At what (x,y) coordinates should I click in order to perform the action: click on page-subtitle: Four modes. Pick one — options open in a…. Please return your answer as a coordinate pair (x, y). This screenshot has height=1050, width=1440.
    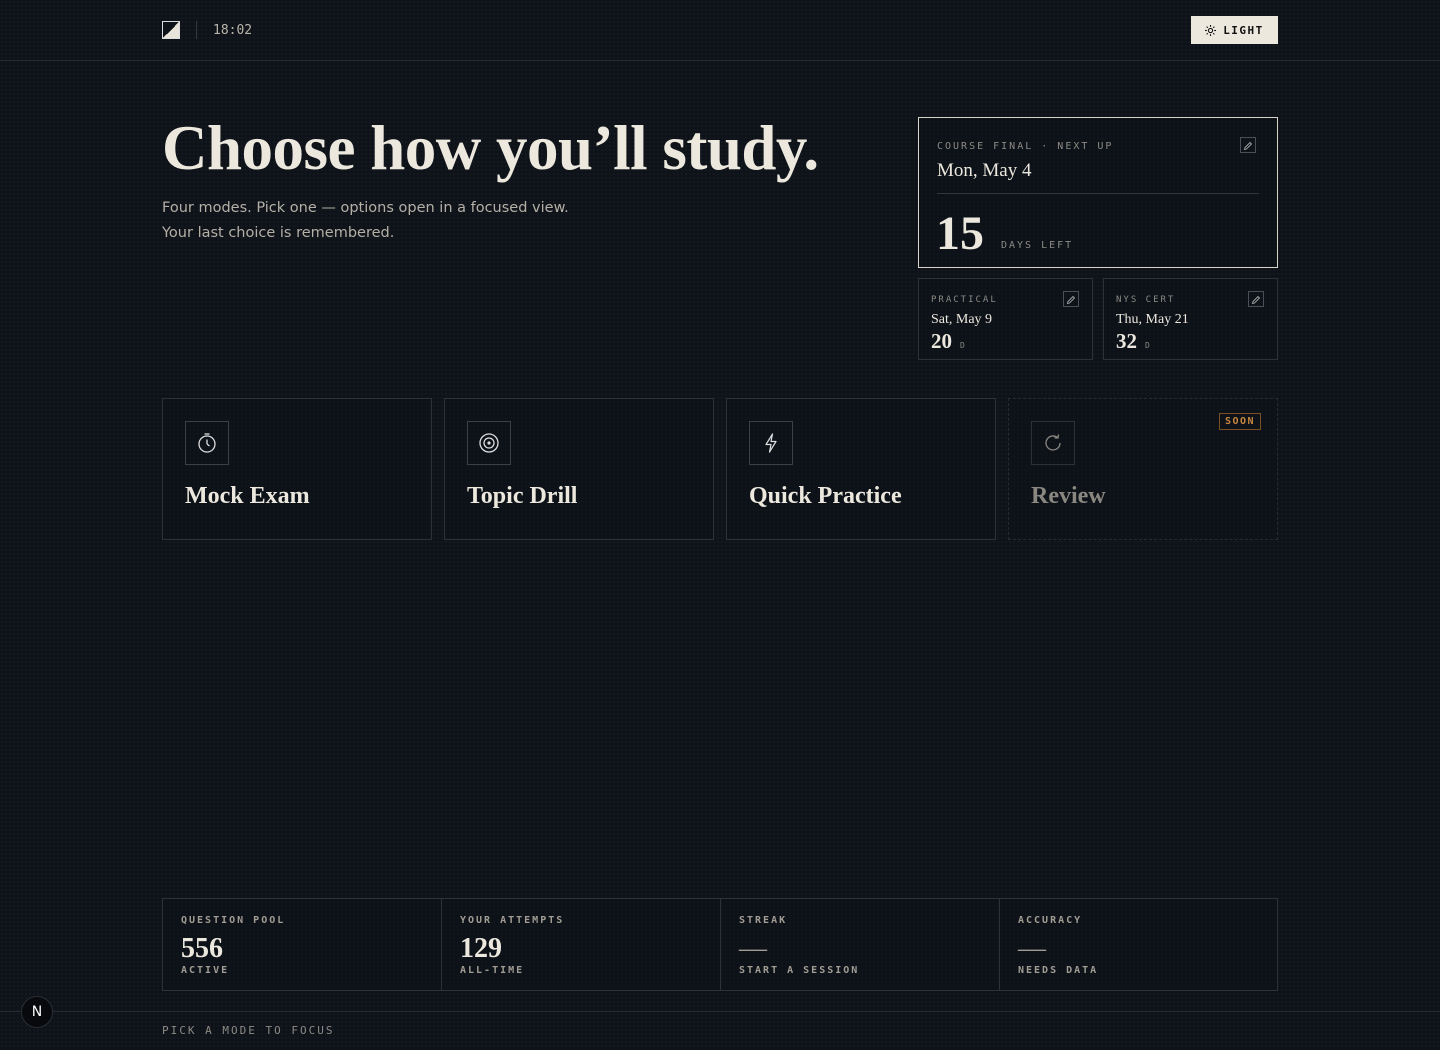
    Looking at the image, I should click on (365, 220).